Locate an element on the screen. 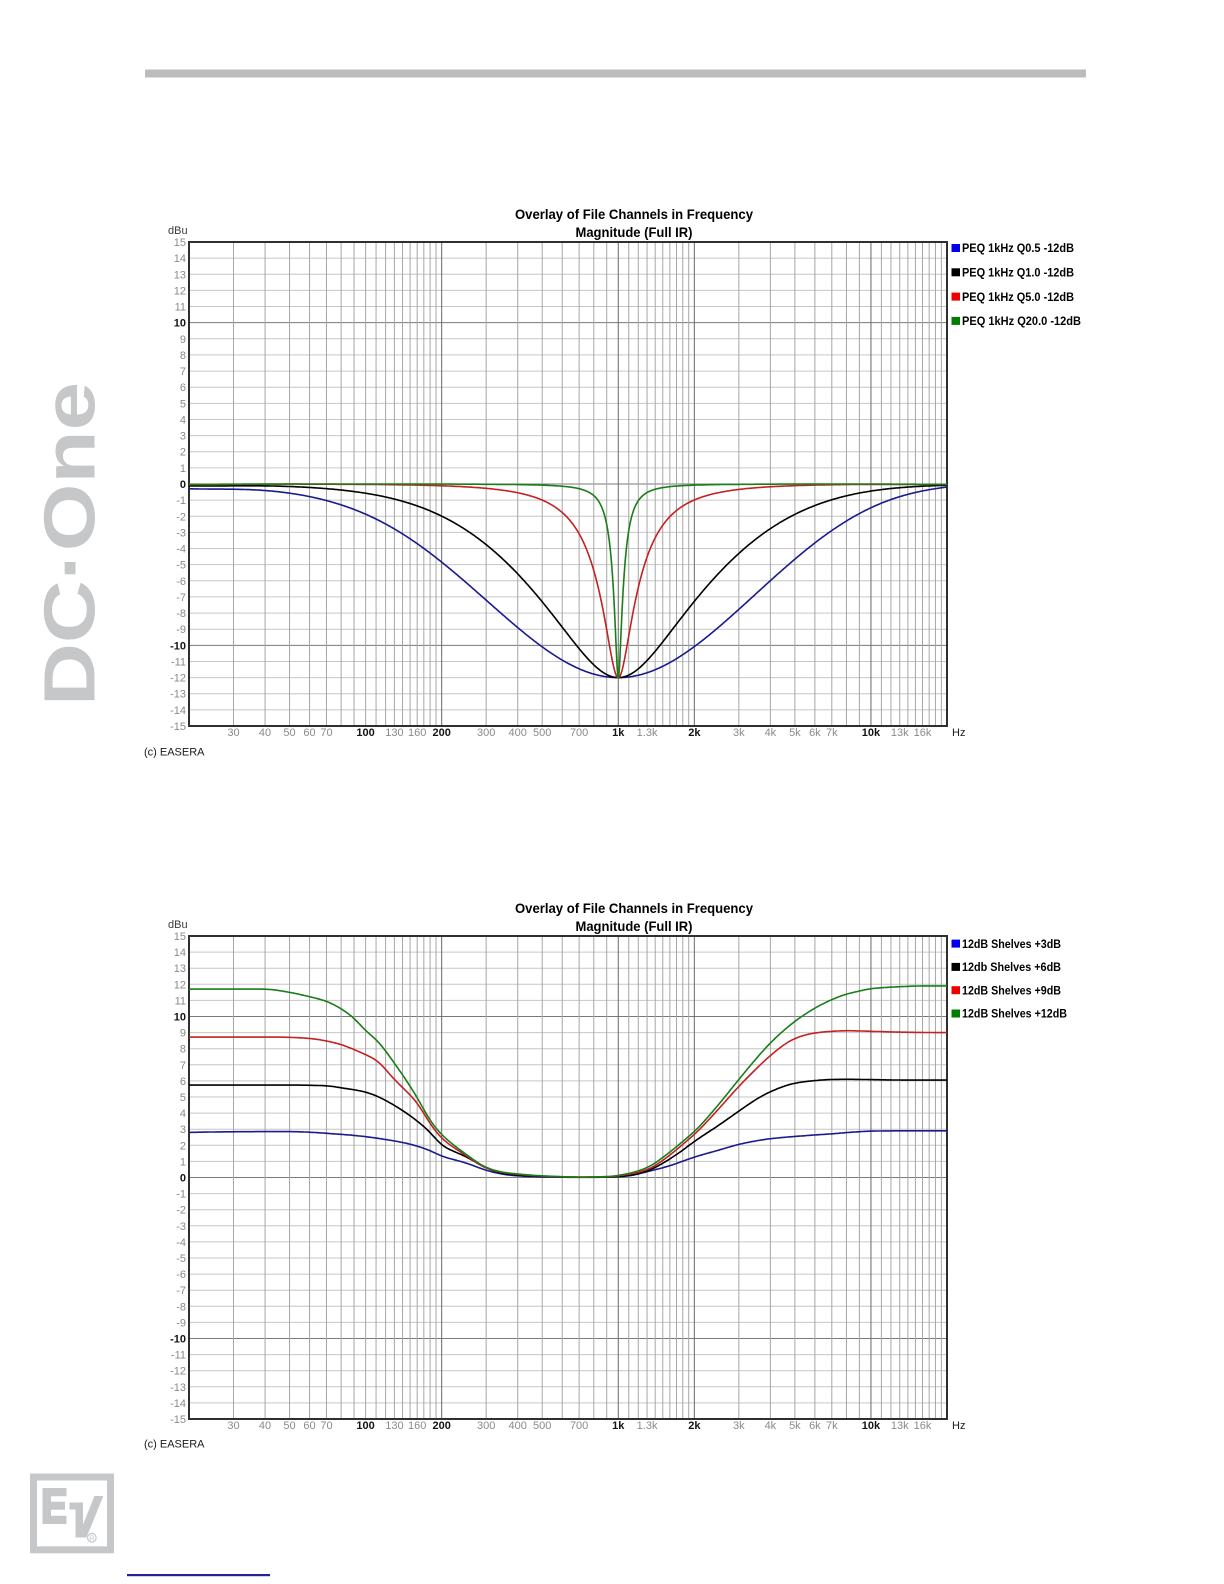 This screenshot has width=1224, height=1584. svg-text: -14 is located at coordinates (178, 1404).